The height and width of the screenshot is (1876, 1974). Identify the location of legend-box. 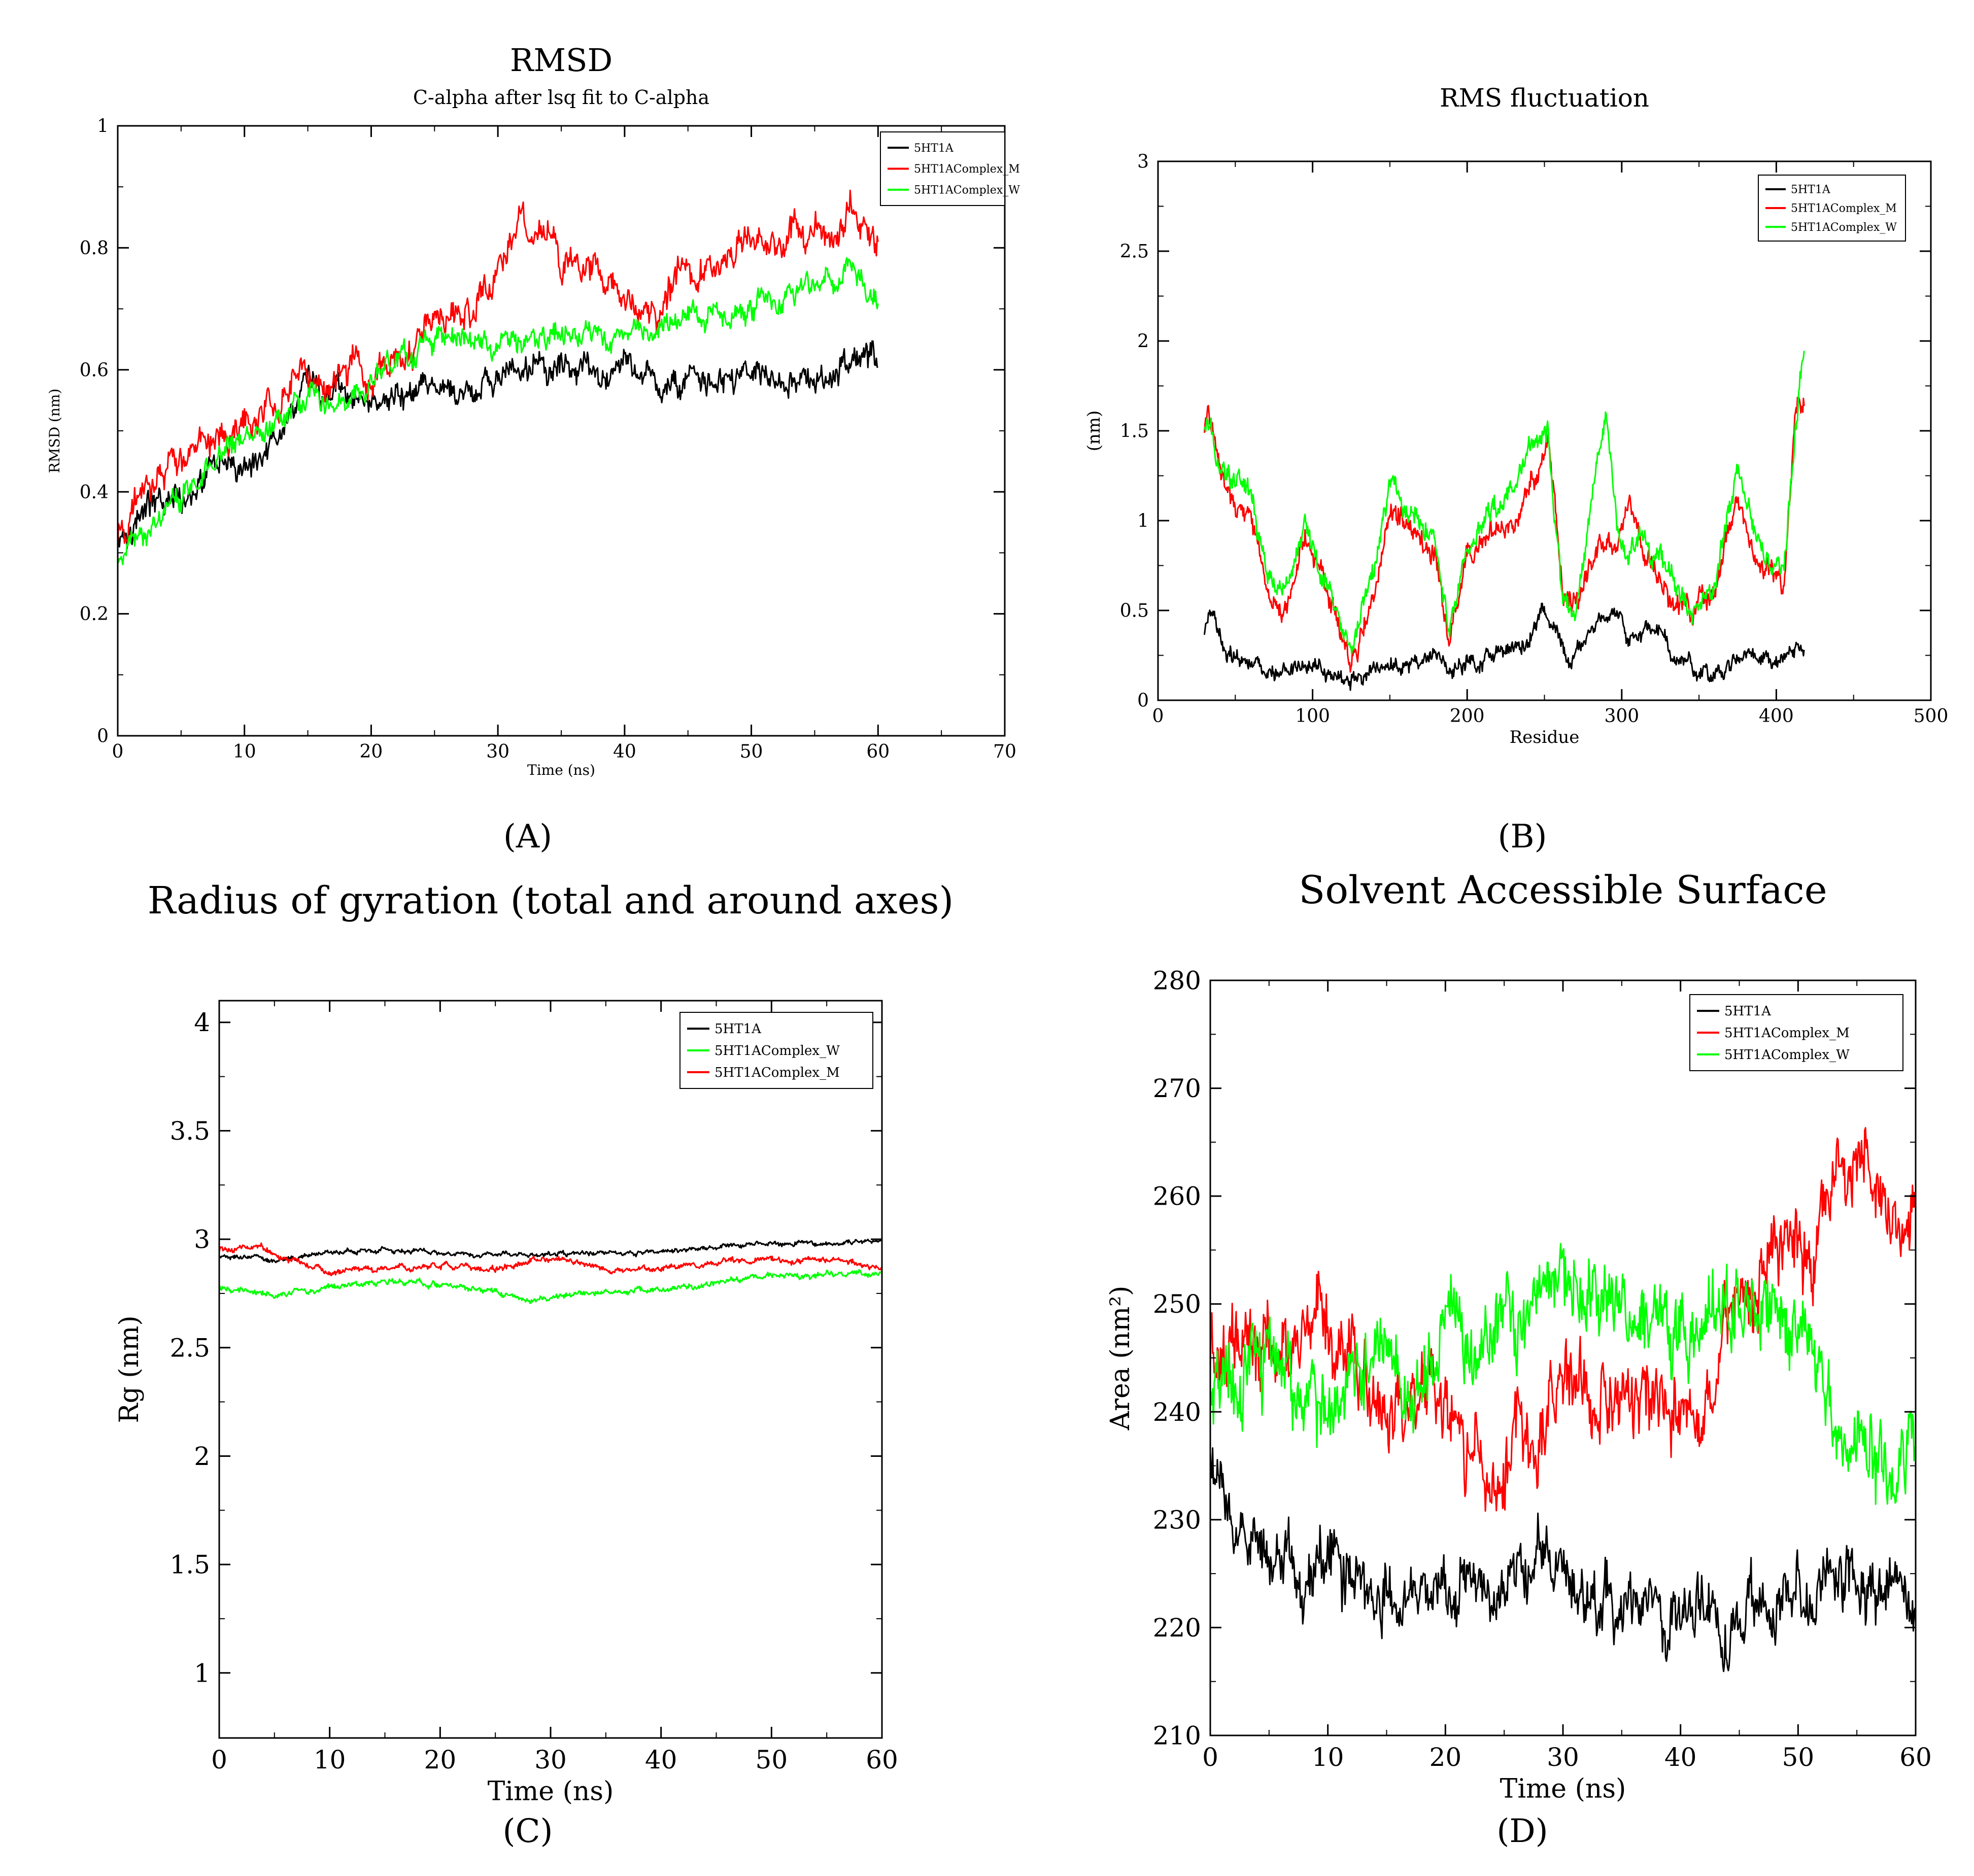
(776, 1051).